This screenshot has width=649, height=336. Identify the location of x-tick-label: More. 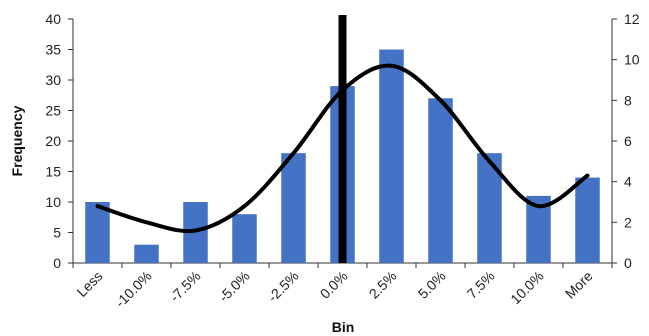
(579, 285).